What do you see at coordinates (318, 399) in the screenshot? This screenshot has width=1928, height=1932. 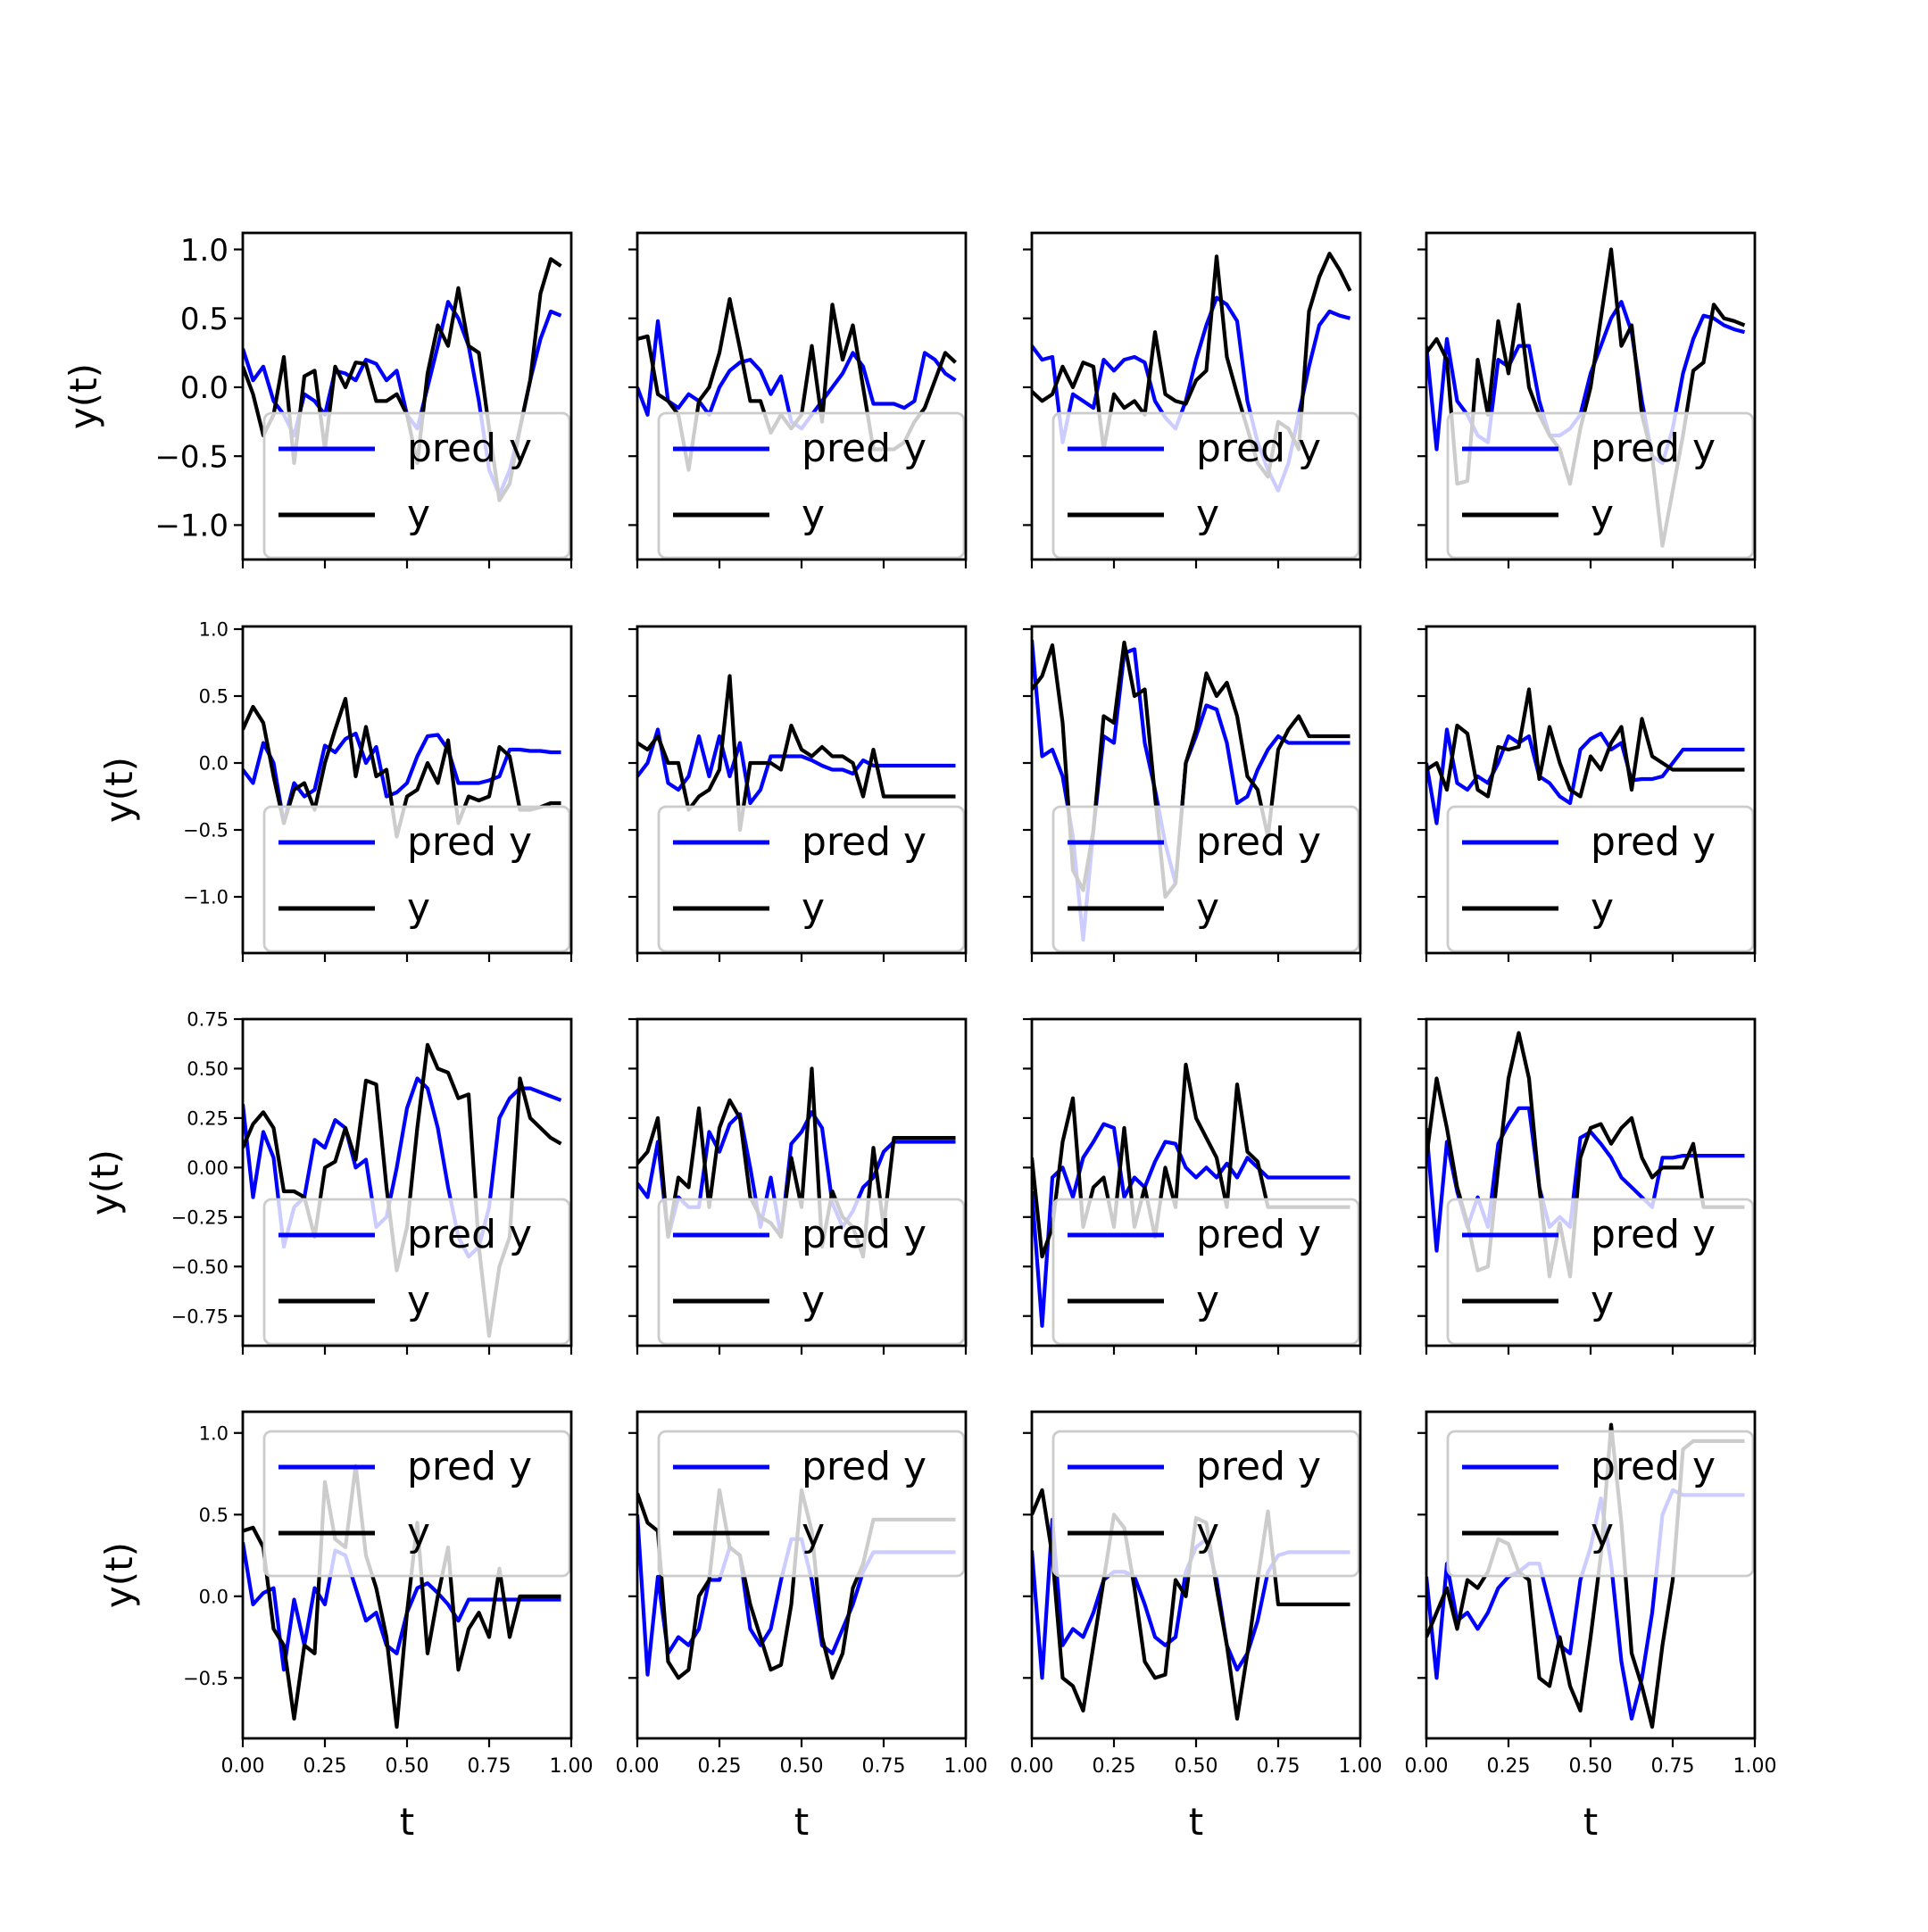 I see `subplot-r1-c1: pred y y −1.0 −0.5 0.0 0.5 1.0 y(t)` at bounding box center [318, 399].